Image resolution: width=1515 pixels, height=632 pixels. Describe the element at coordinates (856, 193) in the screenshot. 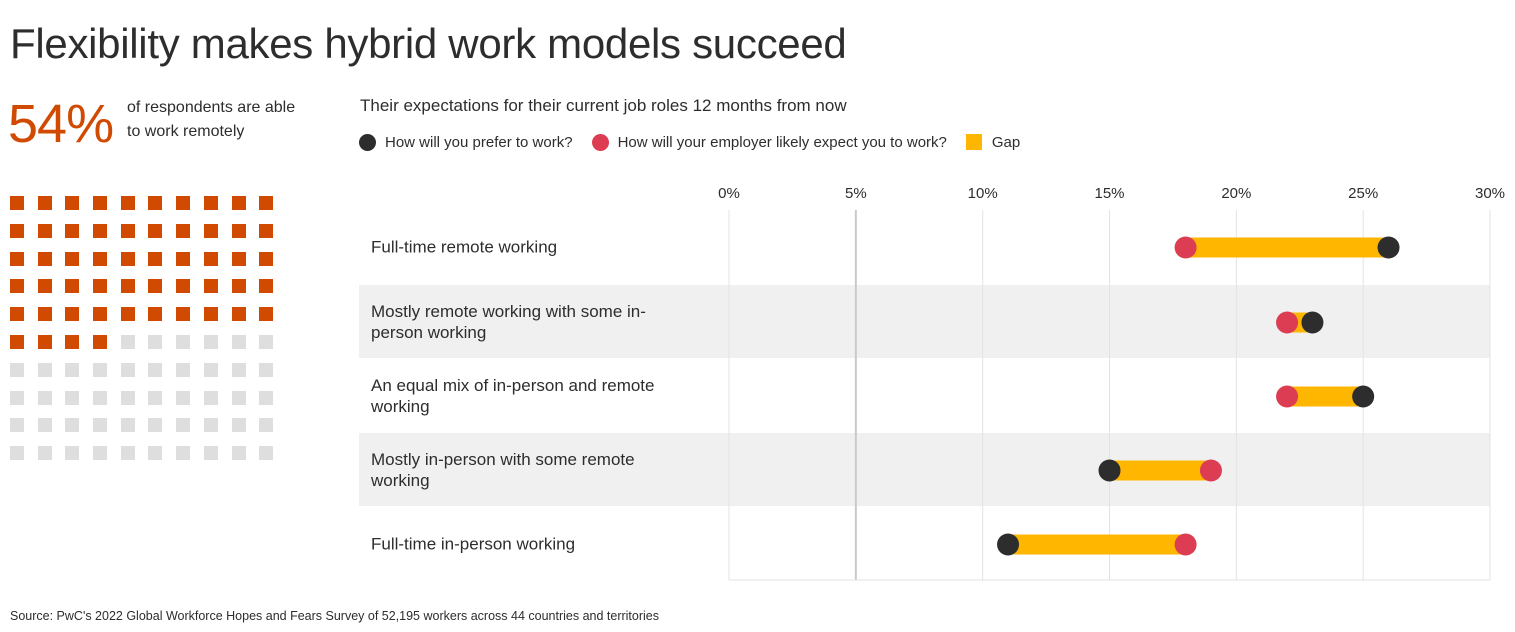

I see `x-tick-label: 5%` at that location.